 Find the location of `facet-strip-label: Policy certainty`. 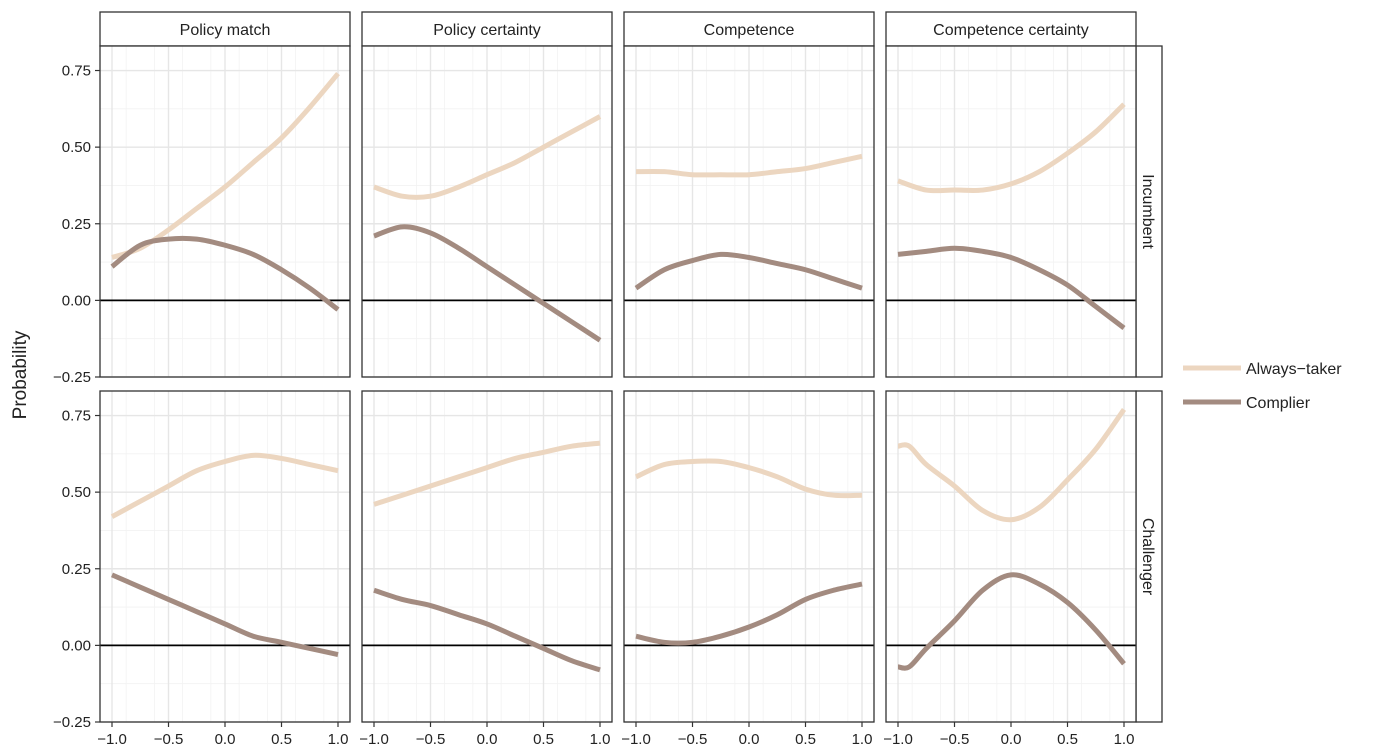

facet-strip-label: Policy certainty is located at coordinates (487, 30).